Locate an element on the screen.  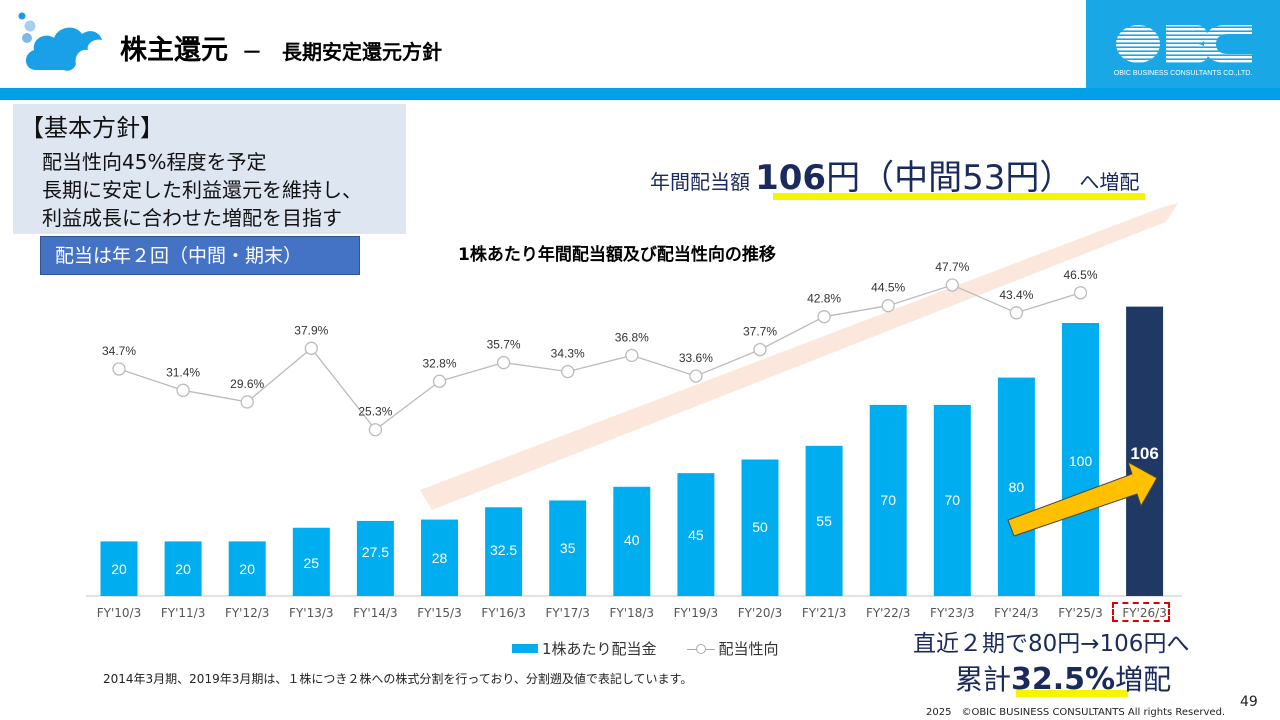
payout-label: 46.5% is located at coordinates (1080, 275).